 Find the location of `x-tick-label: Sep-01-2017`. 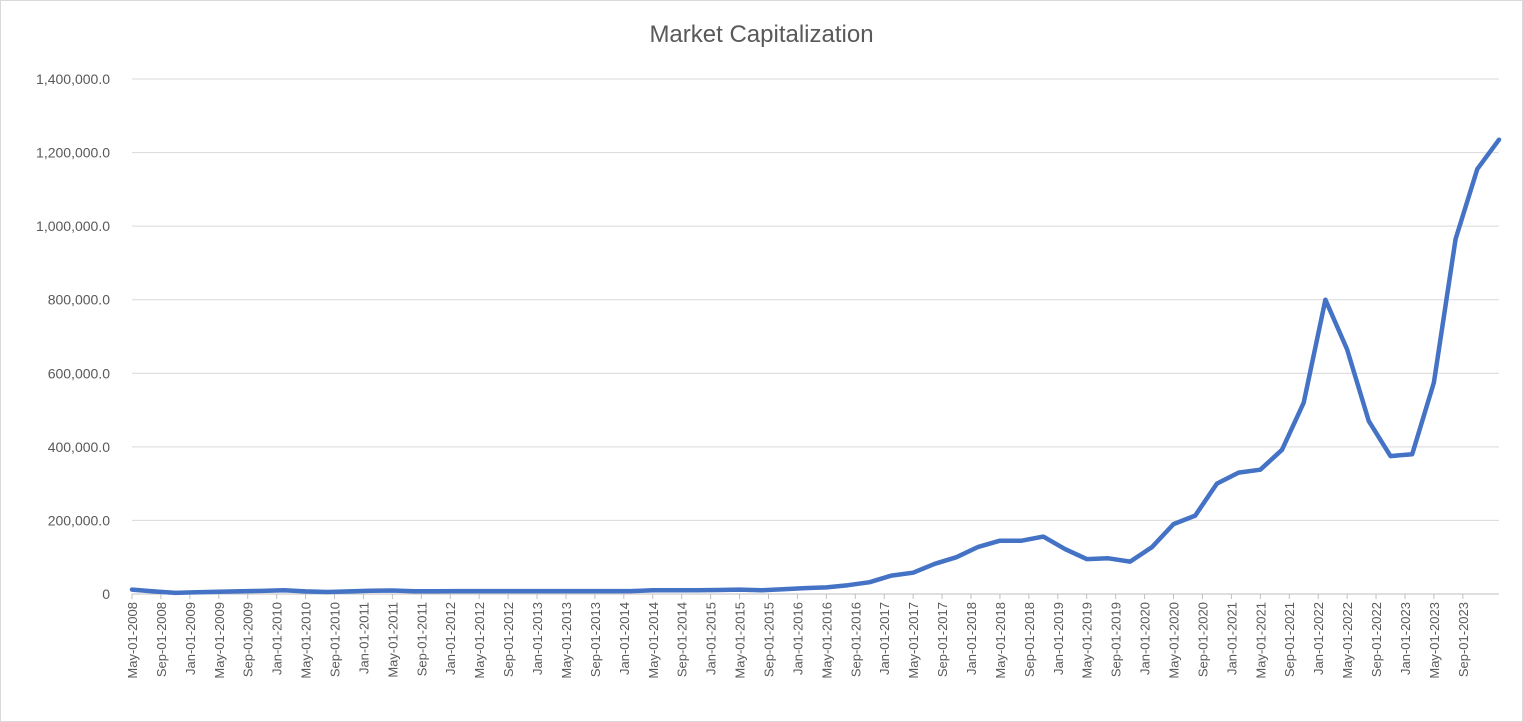

x-tick-label: Sep-01-2017 is located at coordinates (942, 639).